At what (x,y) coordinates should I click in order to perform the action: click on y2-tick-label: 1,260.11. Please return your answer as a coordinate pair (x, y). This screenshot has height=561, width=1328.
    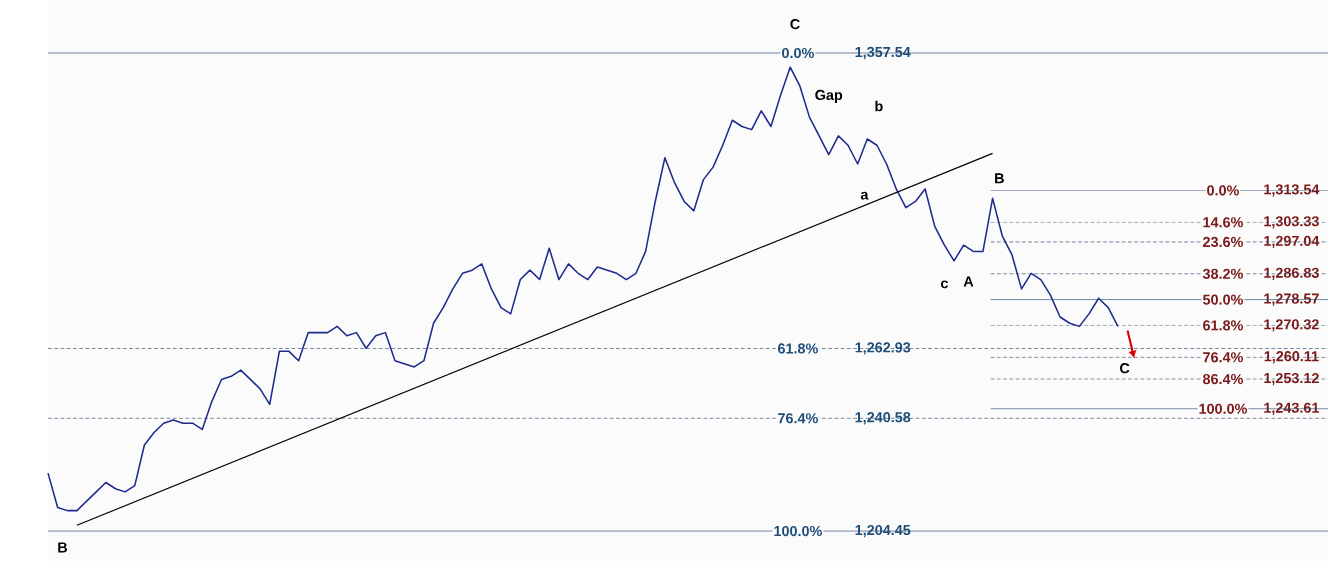
    Looking at the image, I should click on (1291, 357).